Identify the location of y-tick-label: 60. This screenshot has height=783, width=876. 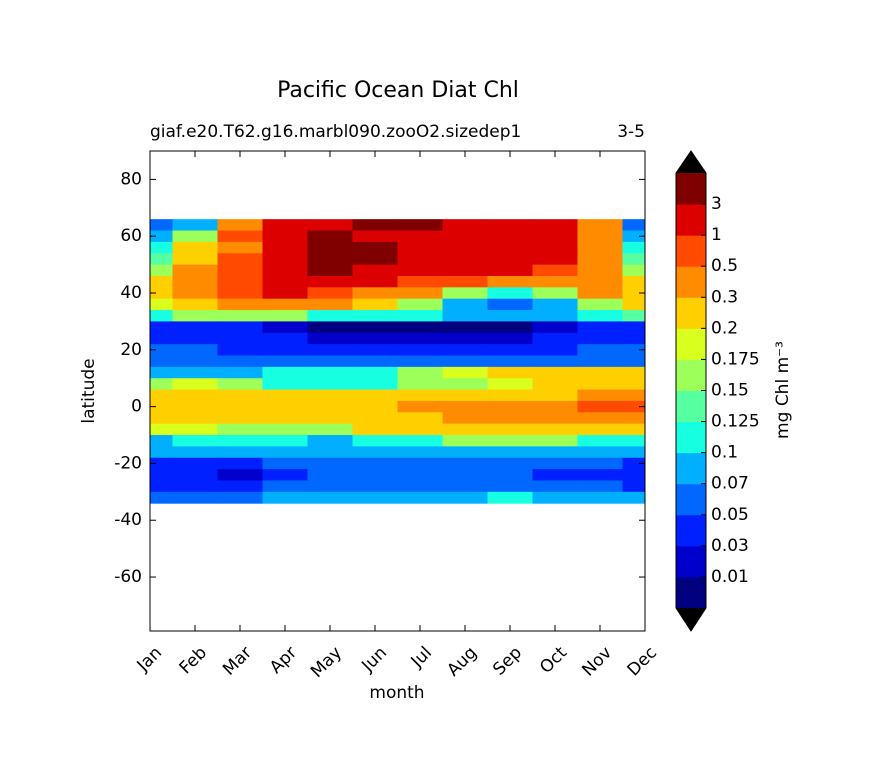
(131, 236).